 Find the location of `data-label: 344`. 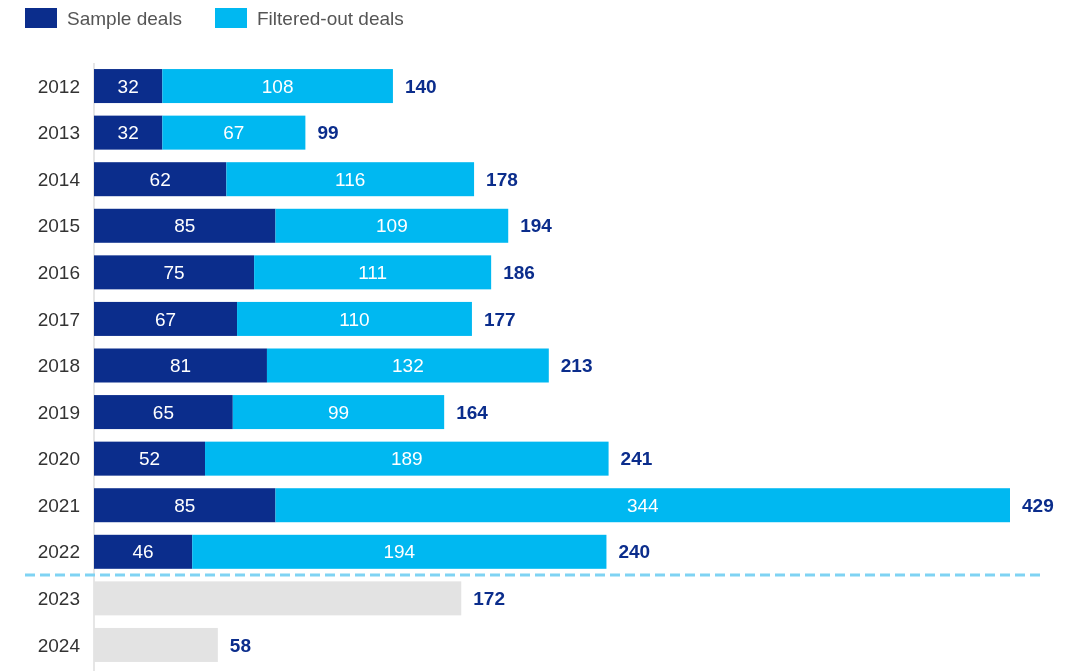

data-label: 344 is located at coordinates (643, 505).